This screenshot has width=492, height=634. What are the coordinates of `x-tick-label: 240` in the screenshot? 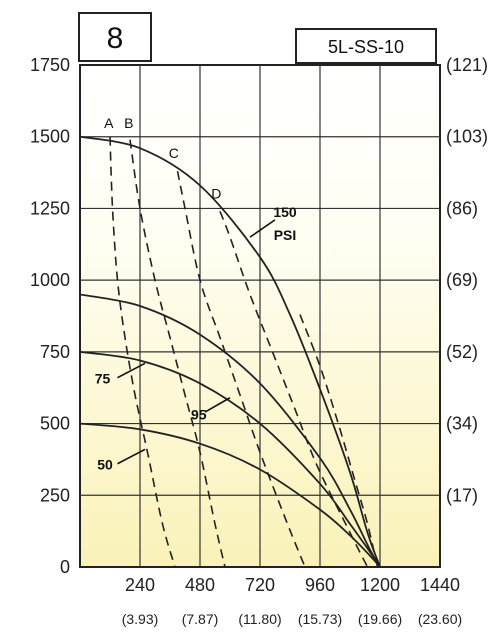 It's located at (140, 585).